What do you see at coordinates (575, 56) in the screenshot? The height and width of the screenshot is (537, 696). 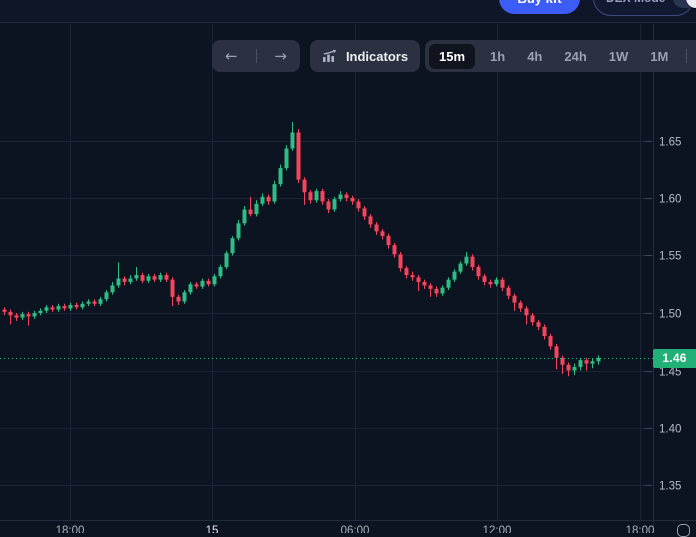 I see `timeframe-24h: 24h` at bounding box center [575, 56].